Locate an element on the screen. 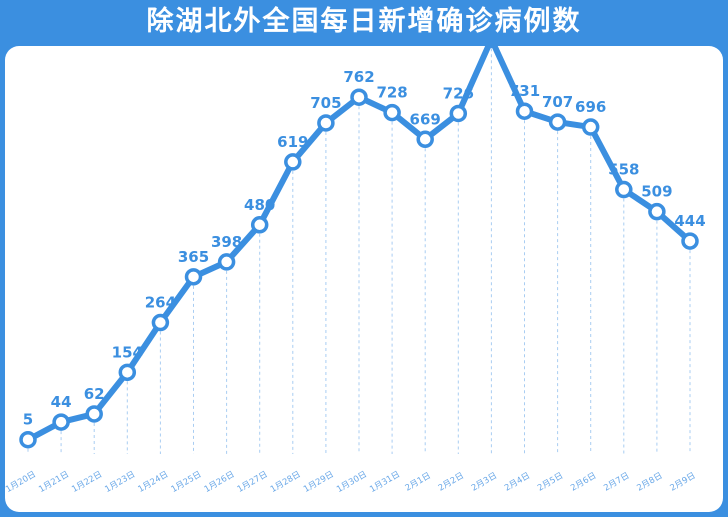 The image size is (728, 517). x-tick-label: 2月6日 is located at coordinates (583, 482).